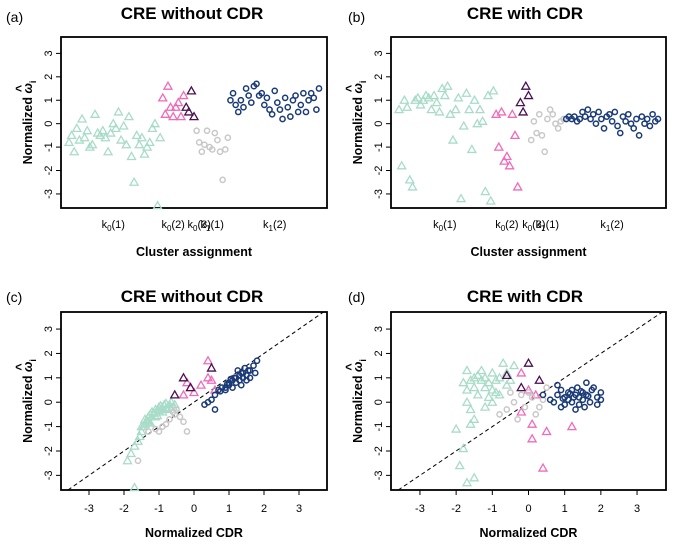 This screenshot has width=673, height=545. What do you see at coordinates (601, 509) in the screenshot?
I see `x-tick-label: 2` at bounding box center [601, 509].